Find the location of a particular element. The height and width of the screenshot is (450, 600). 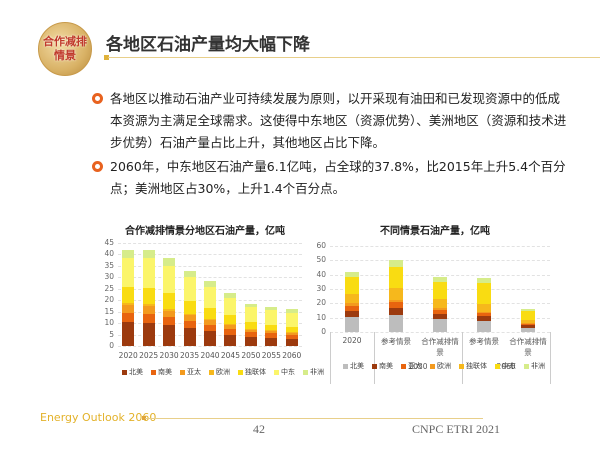

legend-label: 非洲 is located at coordinates (317, 372).